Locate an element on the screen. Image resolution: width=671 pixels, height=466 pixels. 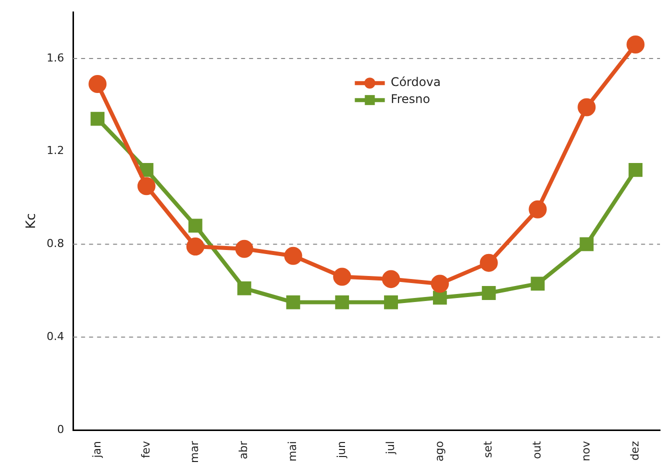
x-tick-label: fev is located at coordinates (145, 449).